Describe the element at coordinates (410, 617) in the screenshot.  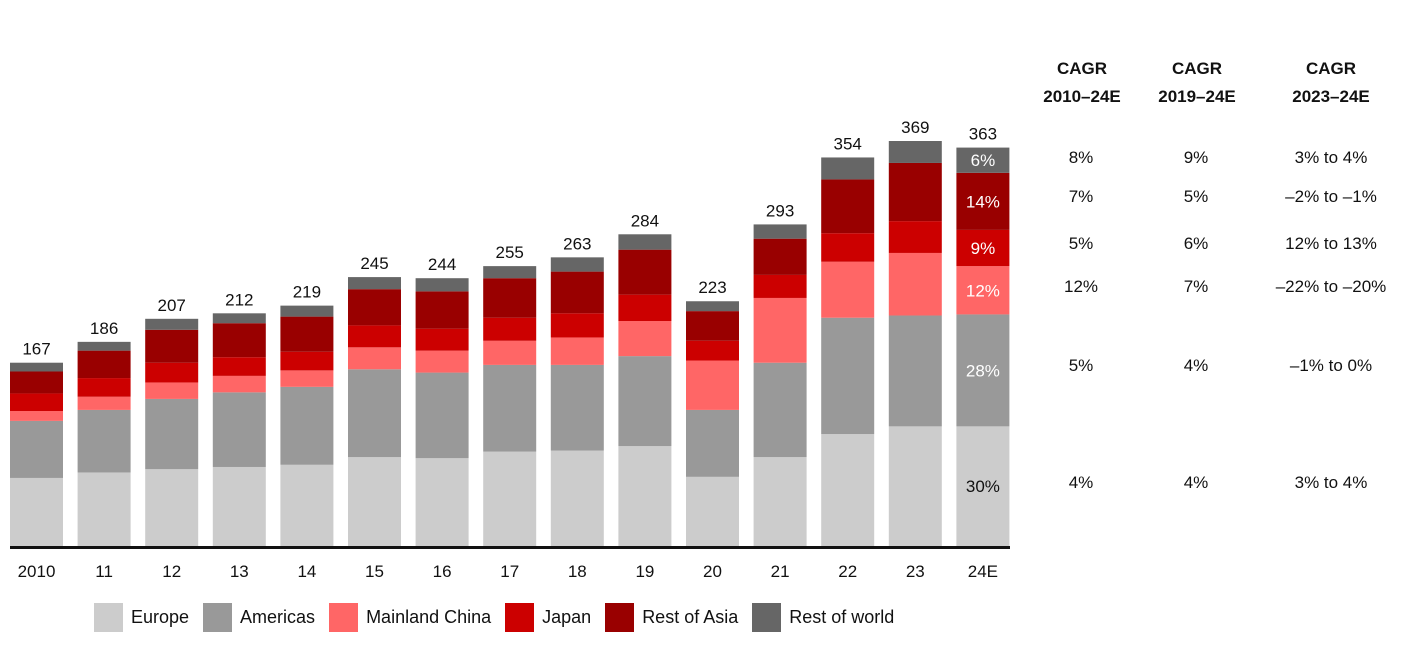
I see `legend-item-mainland-china: Mainland China` at that location.